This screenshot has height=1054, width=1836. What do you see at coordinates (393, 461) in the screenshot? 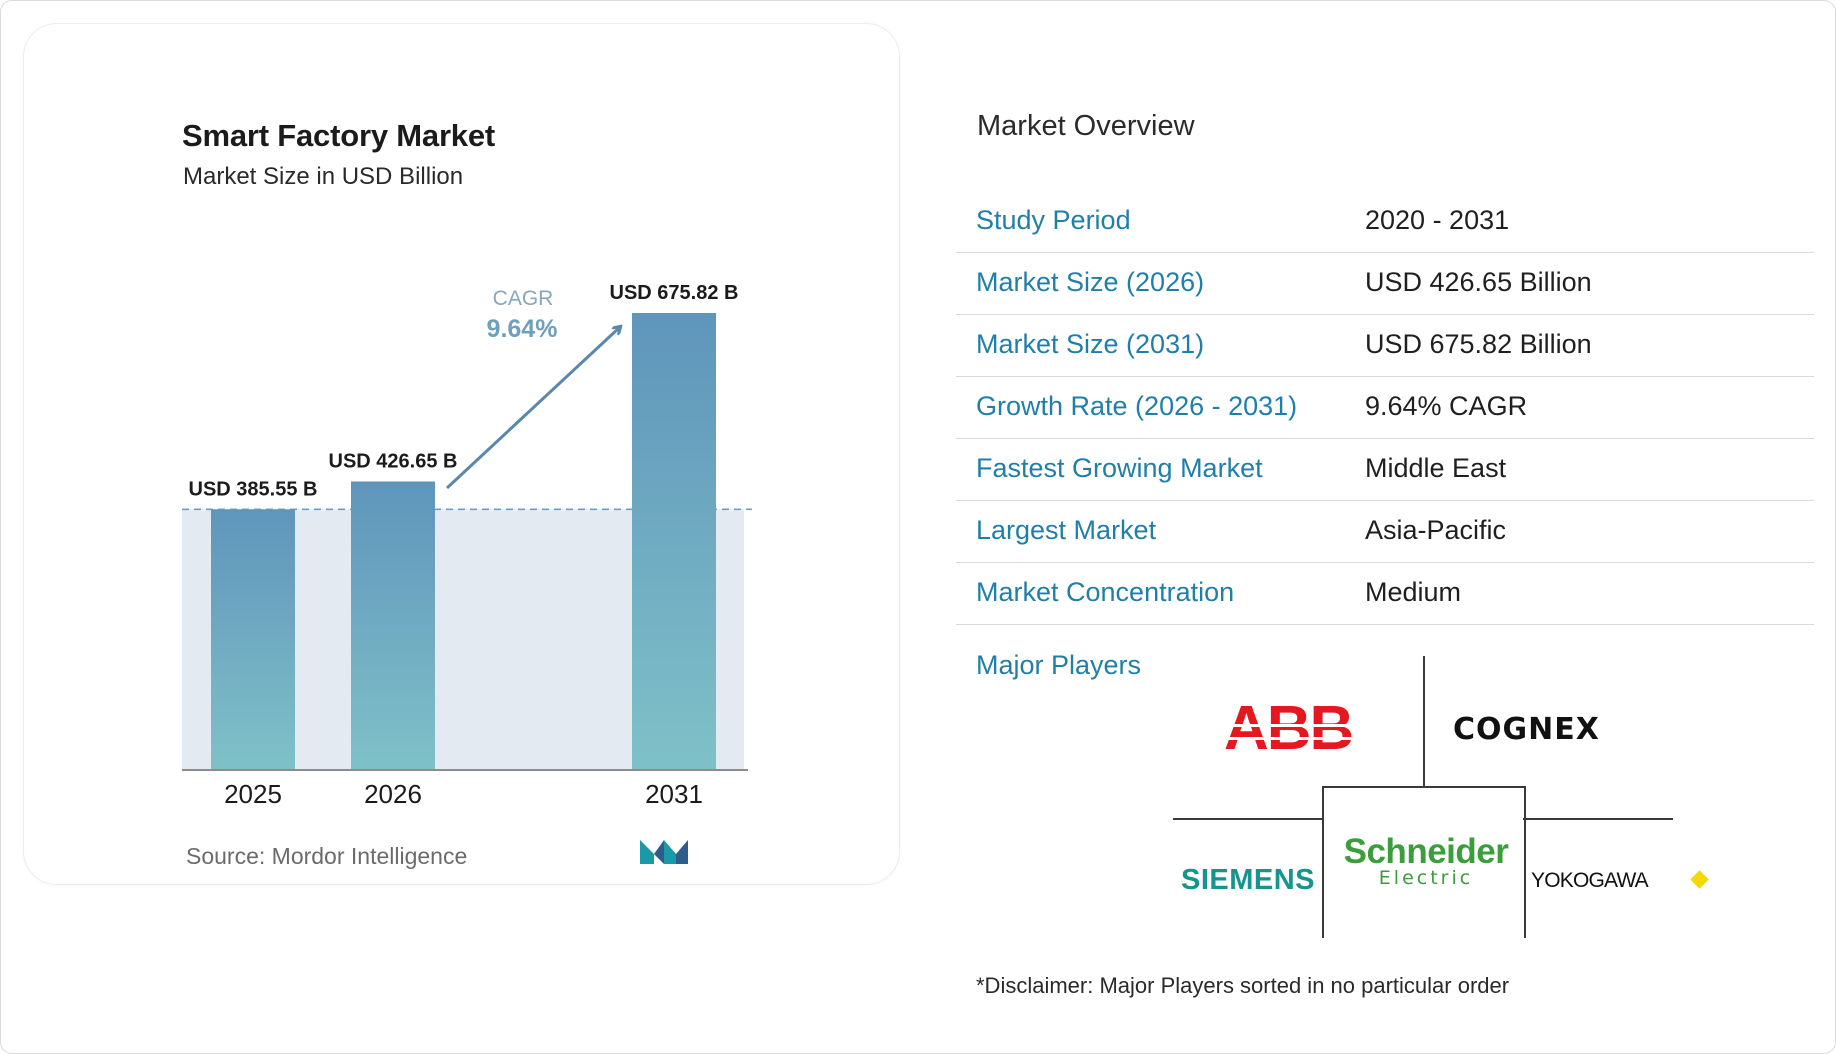
I see `bar-value-label: USD 426.65 B` at bounding box center [393, 461].